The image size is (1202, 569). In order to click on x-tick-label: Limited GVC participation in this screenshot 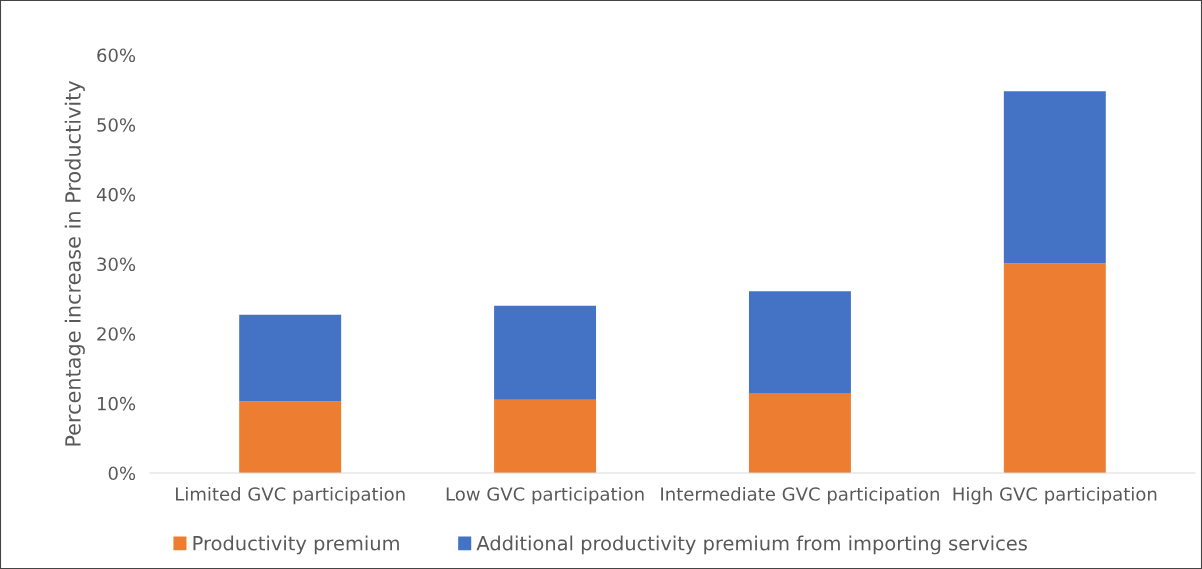, I will do `click(290, 495)`.